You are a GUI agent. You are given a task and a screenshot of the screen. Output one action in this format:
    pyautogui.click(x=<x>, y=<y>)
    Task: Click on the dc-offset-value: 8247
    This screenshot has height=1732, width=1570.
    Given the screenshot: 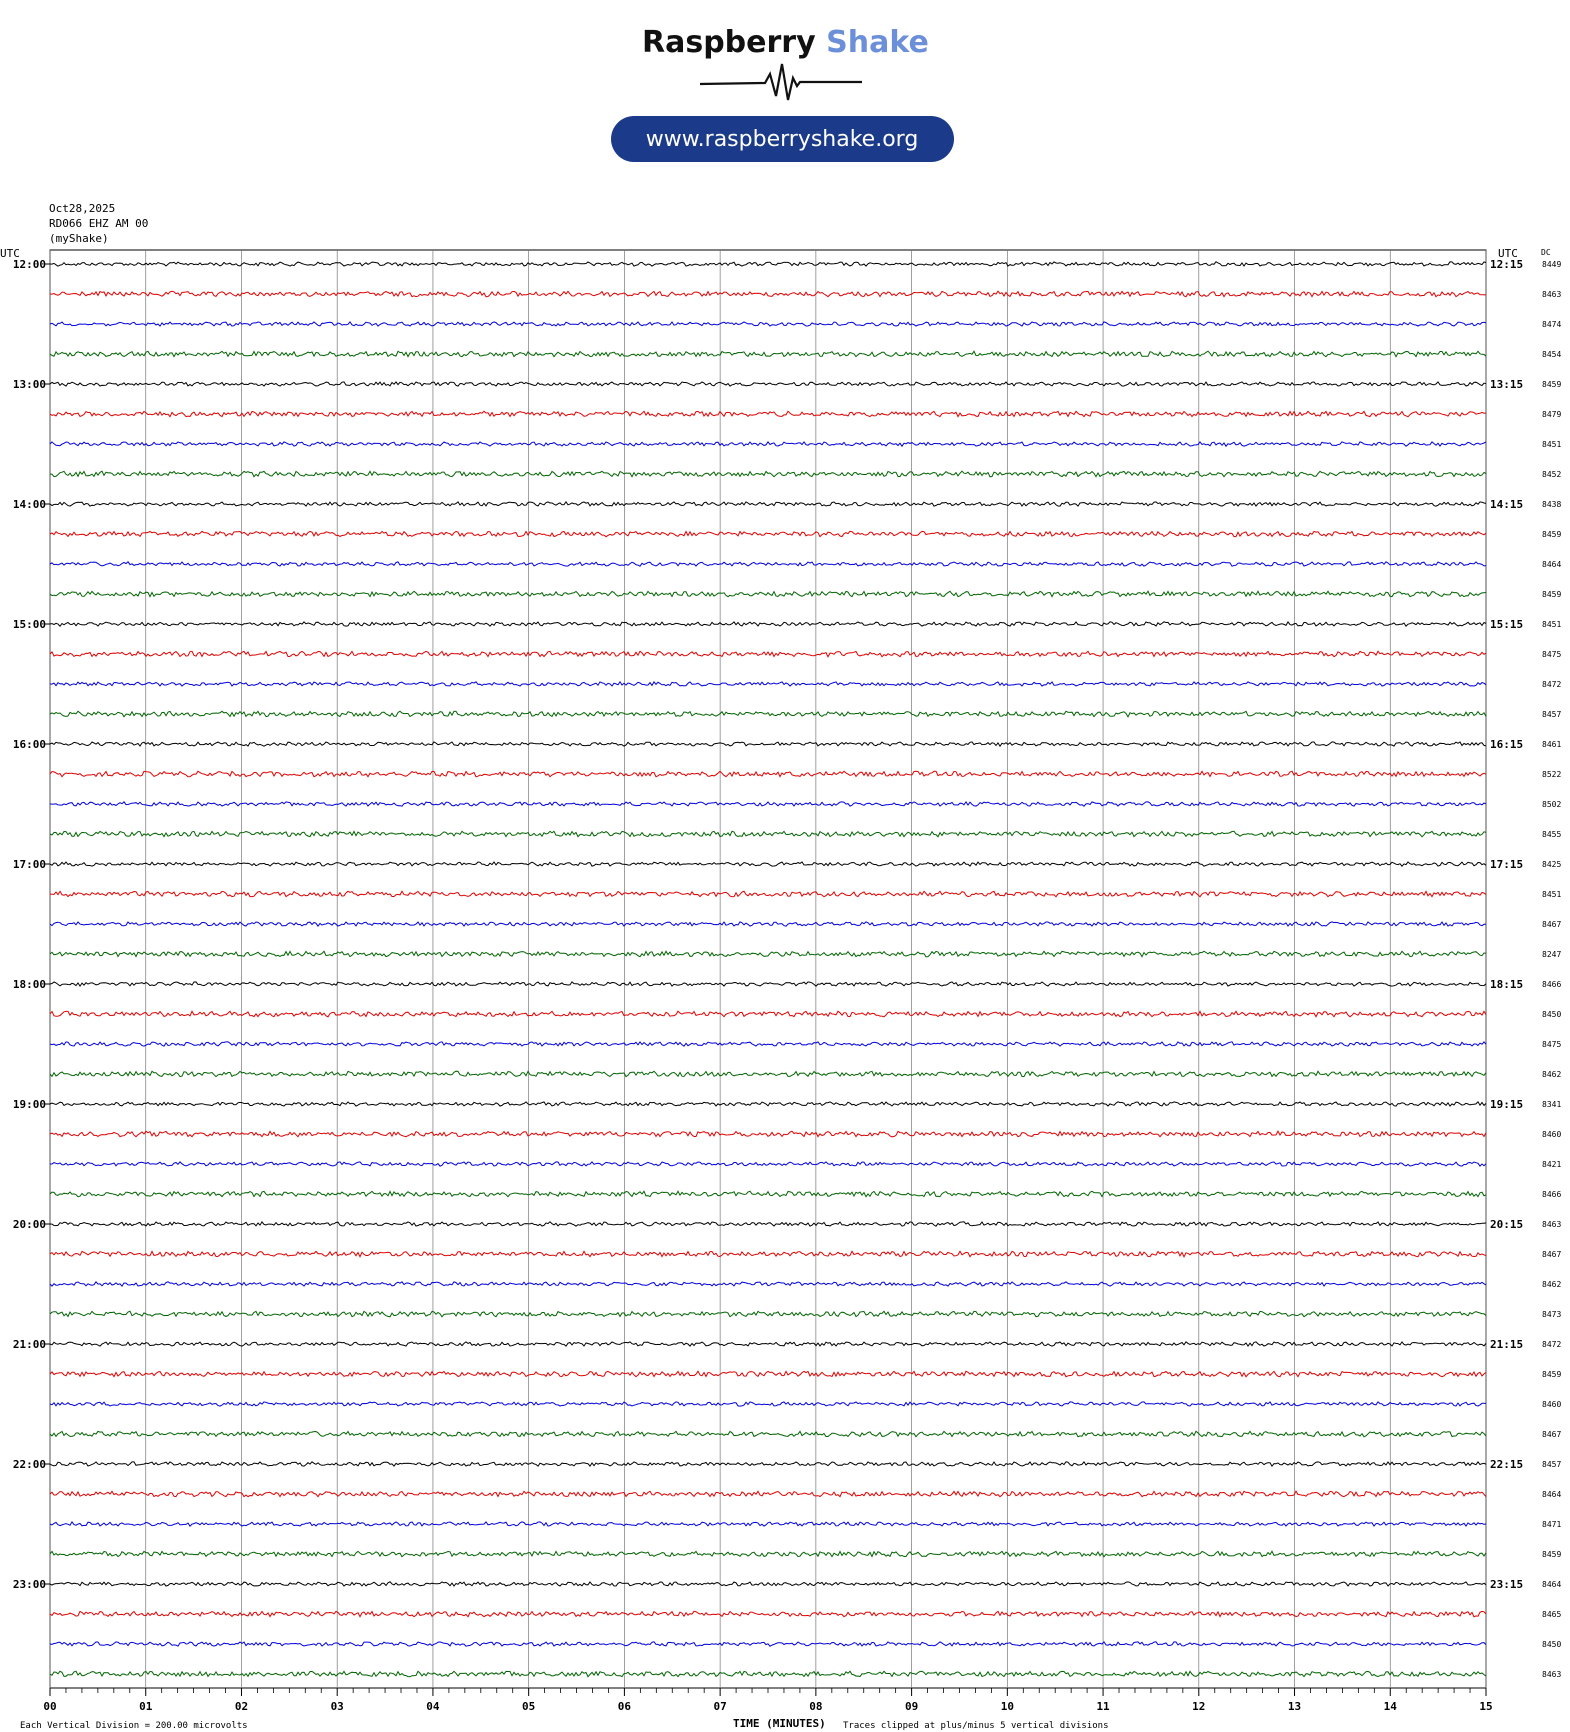 What is the action you would take?
    pyautogui.click(x=1551, y=954)
    